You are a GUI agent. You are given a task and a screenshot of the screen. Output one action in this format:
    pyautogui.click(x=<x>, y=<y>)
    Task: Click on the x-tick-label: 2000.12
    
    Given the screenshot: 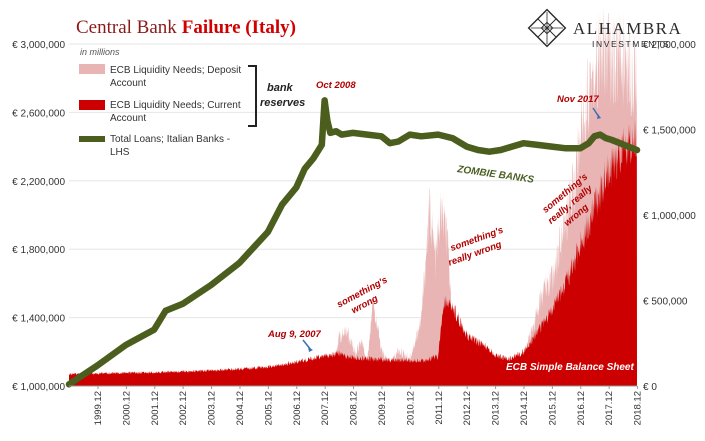 What is the action you would take?
    pyautogui.click(x=126, y=408)
    